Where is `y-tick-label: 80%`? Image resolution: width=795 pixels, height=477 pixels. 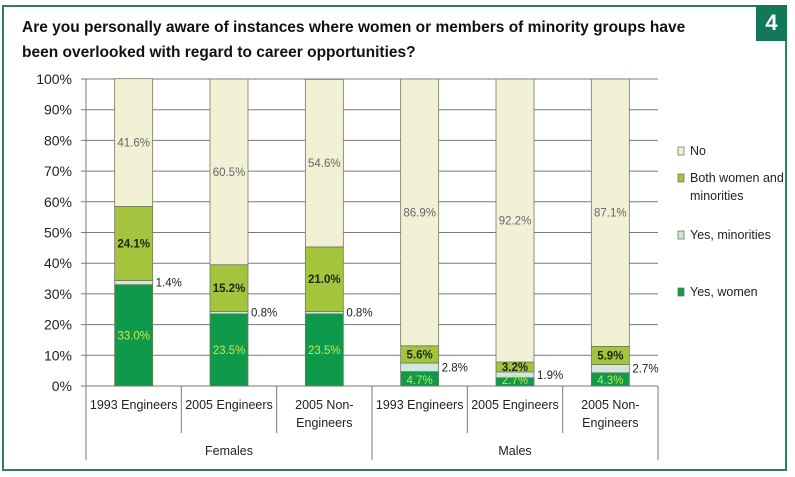
y-tick-label: 80% is located at coordinates (58, 140).